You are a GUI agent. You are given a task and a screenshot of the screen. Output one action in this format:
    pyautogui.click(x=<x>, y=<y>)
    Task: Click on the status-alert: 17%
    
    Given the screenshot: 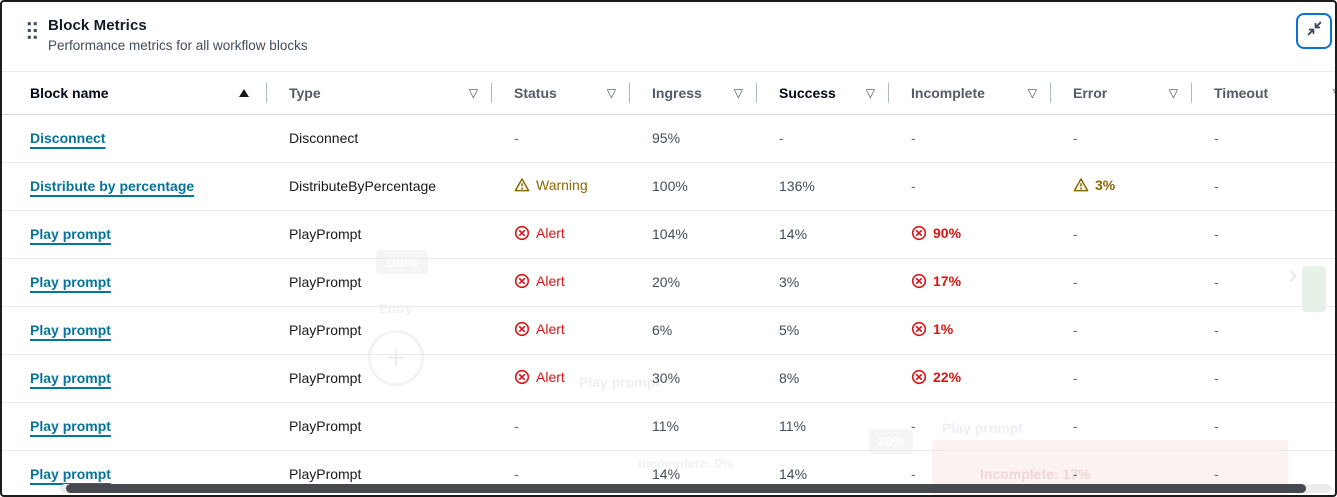 What is the action you would take?
    pyautogui.click(x=936, y=281)
    